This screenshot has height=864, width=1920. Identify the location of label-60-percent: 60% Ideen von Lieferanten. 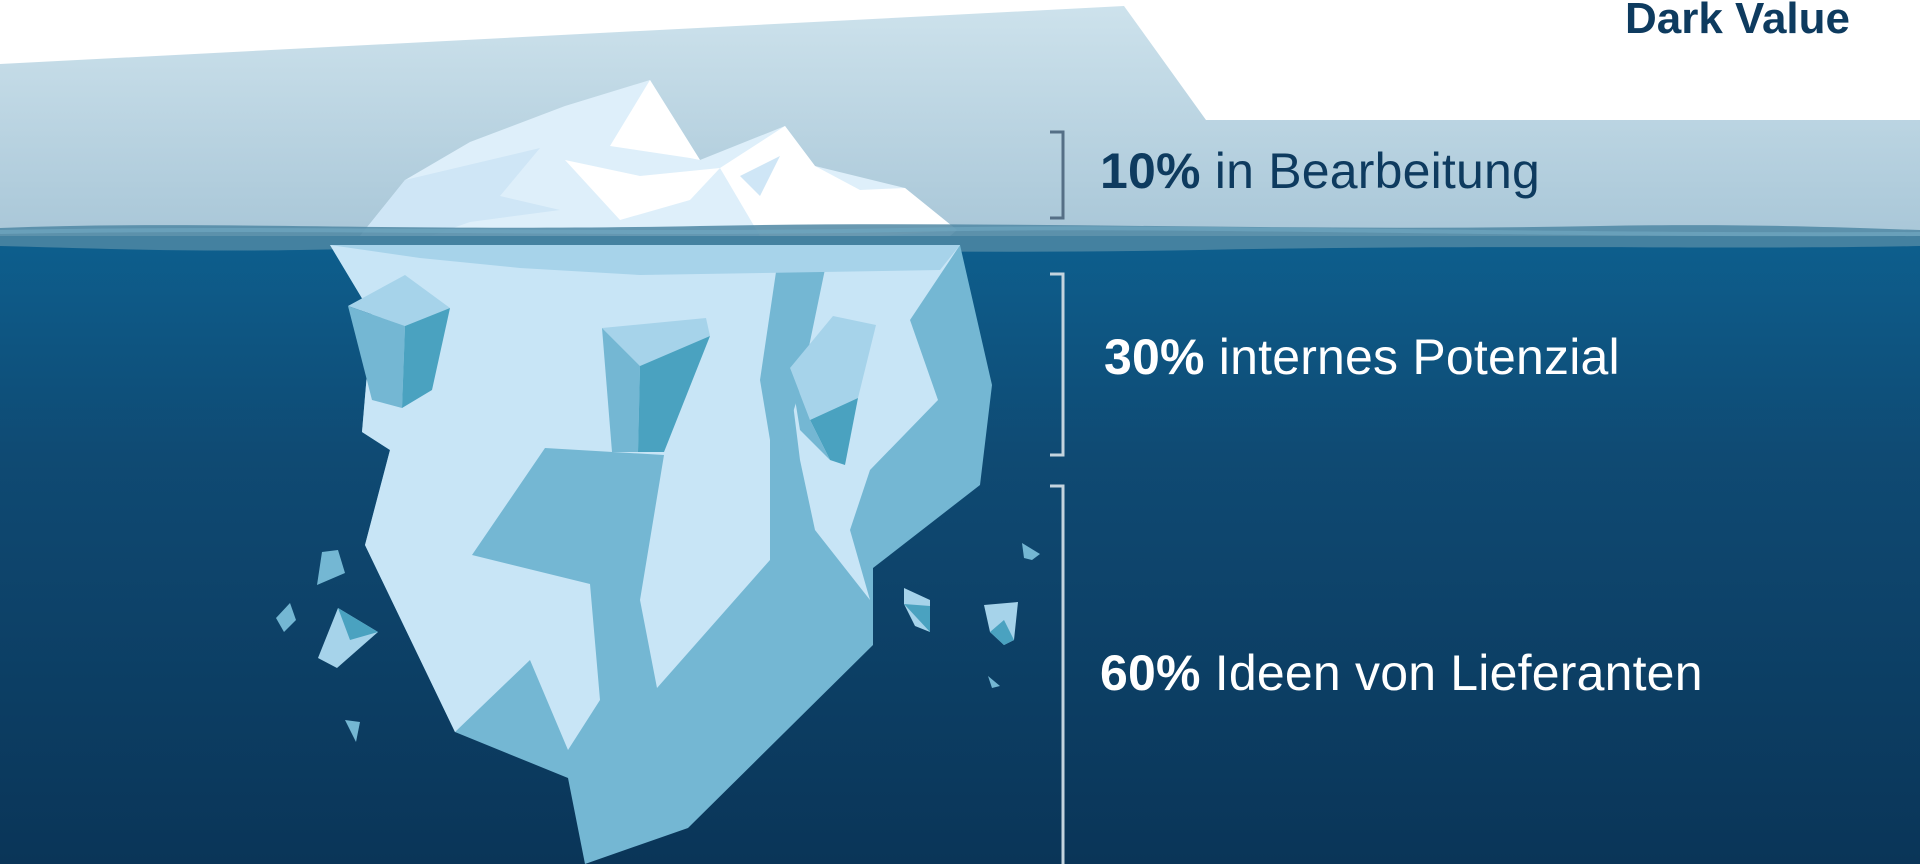
(1401, 673).